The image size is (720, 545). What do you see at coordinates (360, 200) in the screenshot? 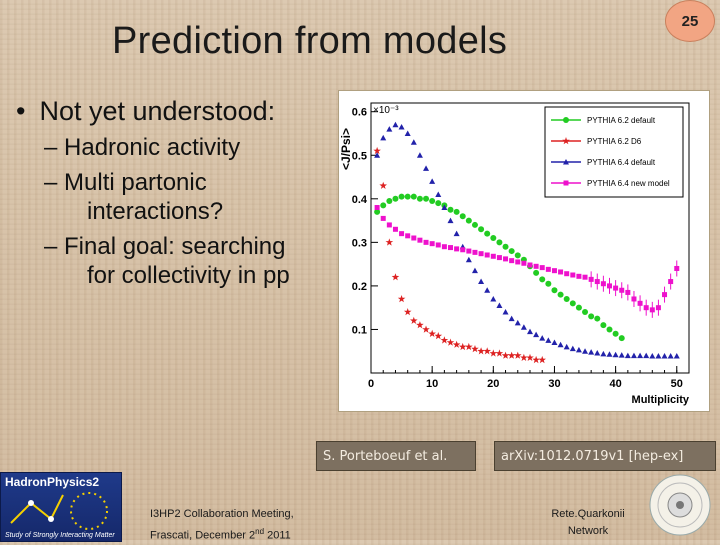
I see `y-tick-label: 0.4` at bounding box center [360, 200].